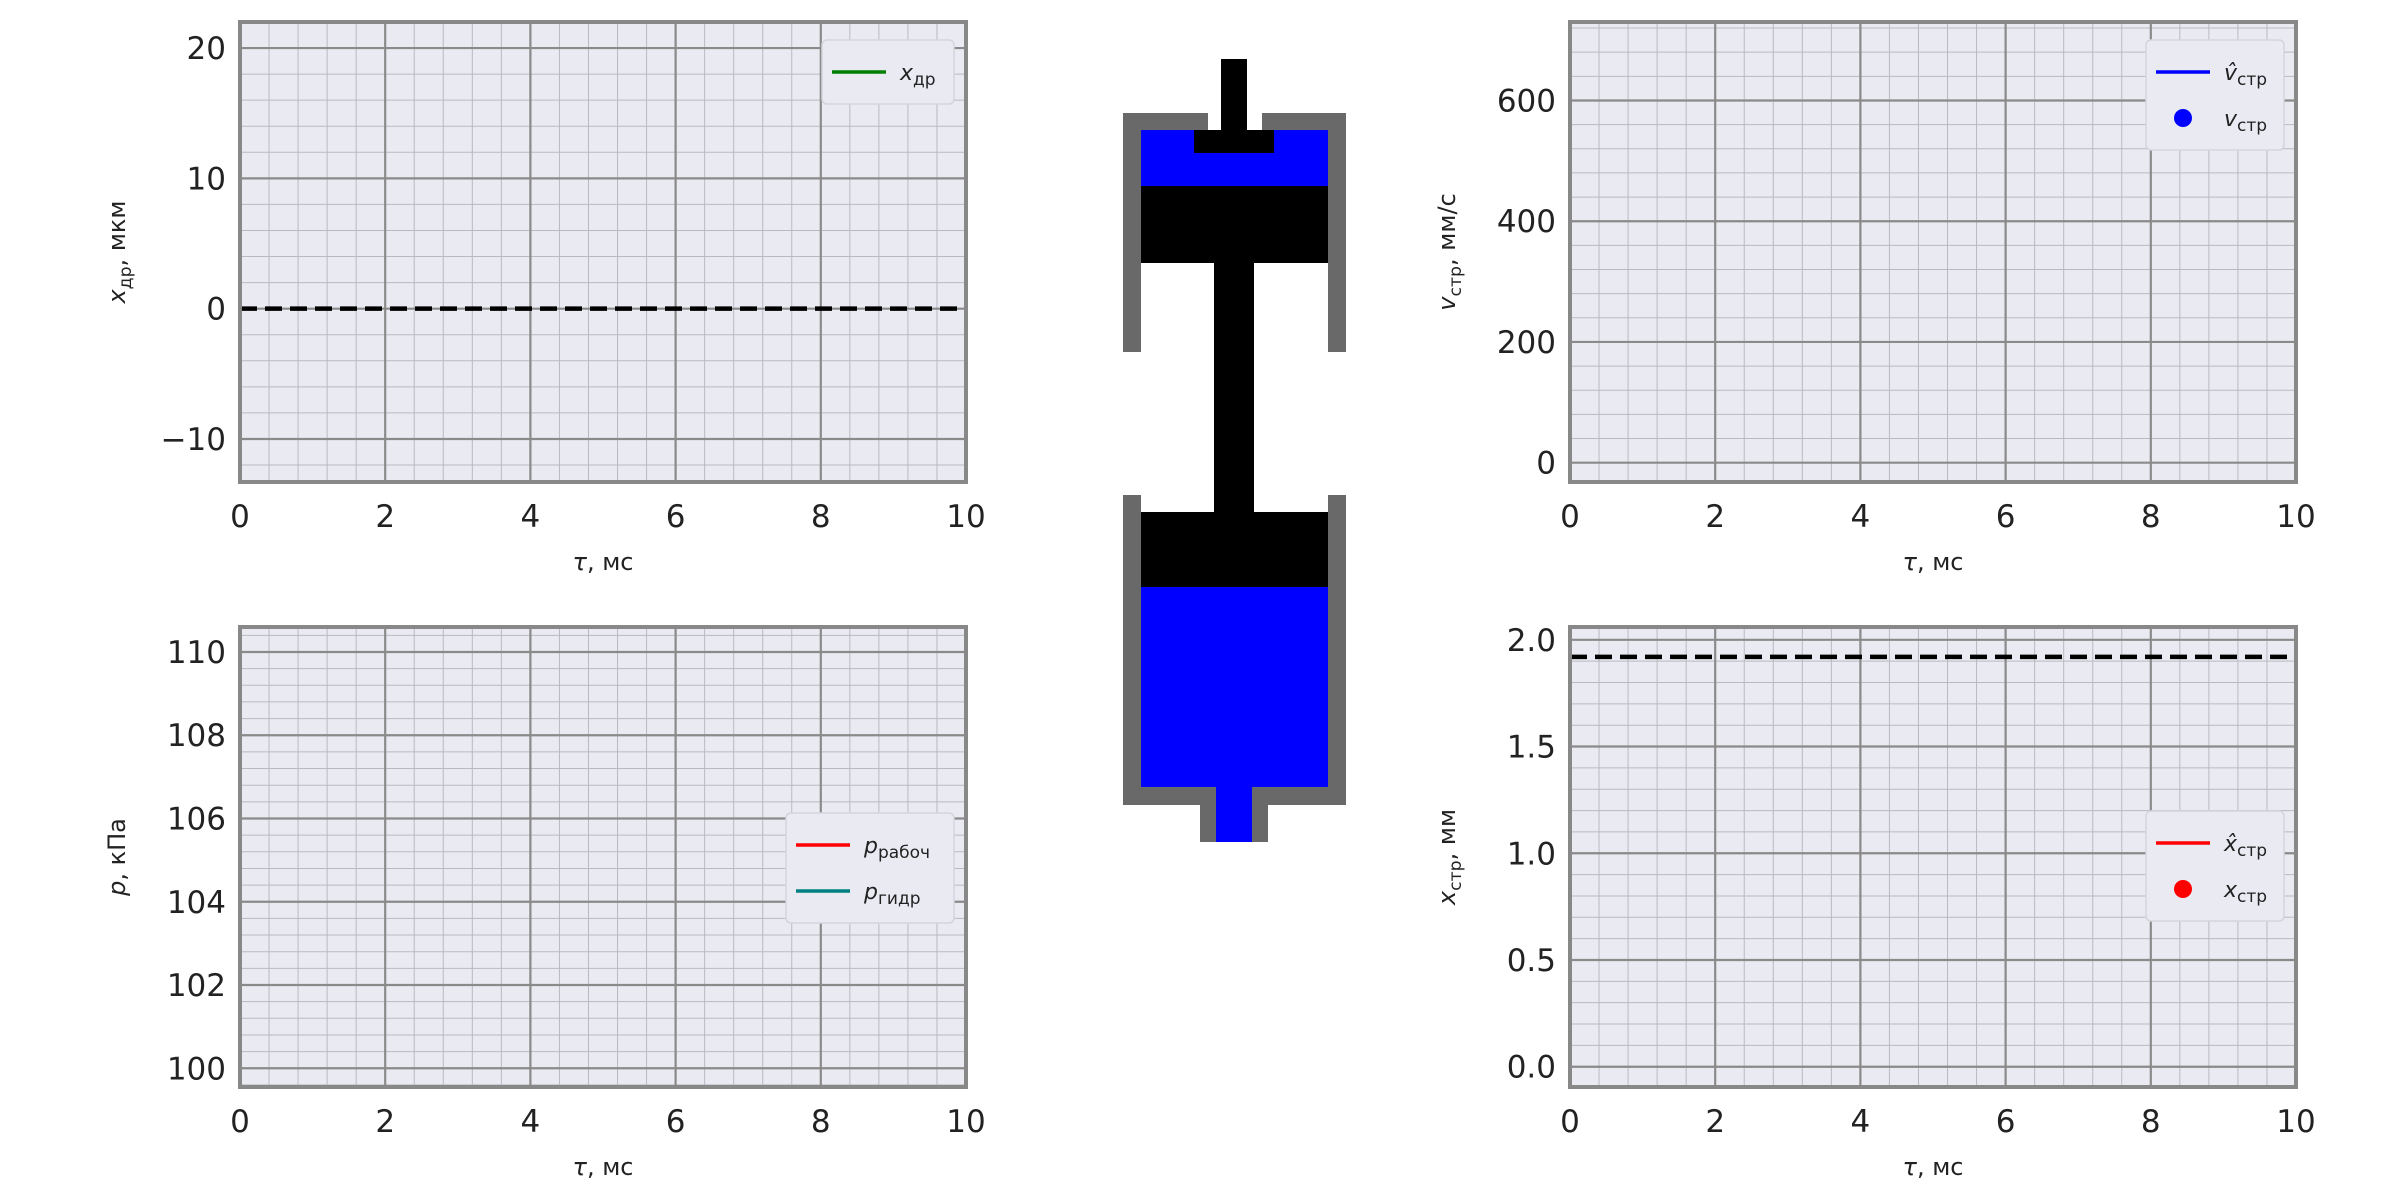 Image resolution: width=2400 pixels, height=1200 pixels. What do you see at coordinates (1234, 141) in the screenshot?
I see `upper-rod-cap` at bounding box center [1234, 141].